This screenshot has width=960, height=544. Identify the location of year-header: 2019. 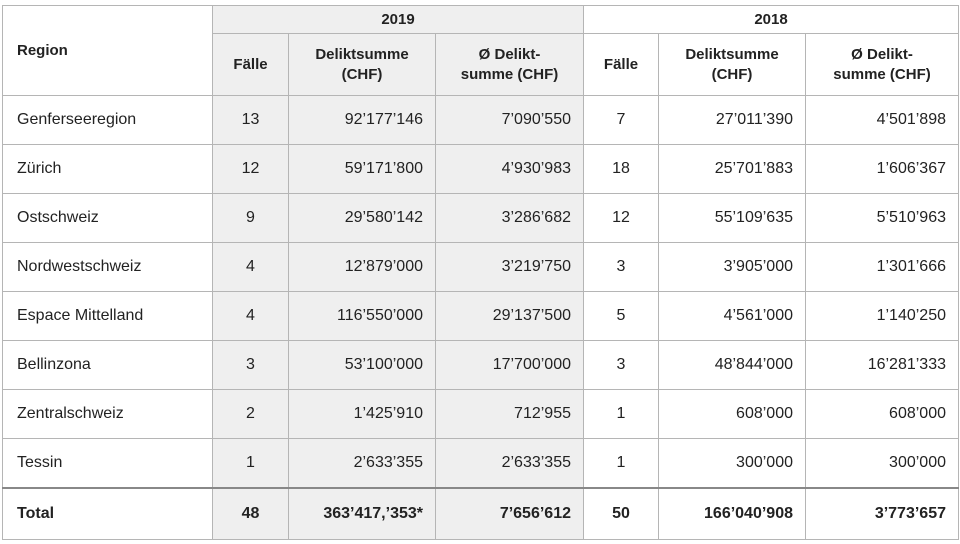
(398, 19).